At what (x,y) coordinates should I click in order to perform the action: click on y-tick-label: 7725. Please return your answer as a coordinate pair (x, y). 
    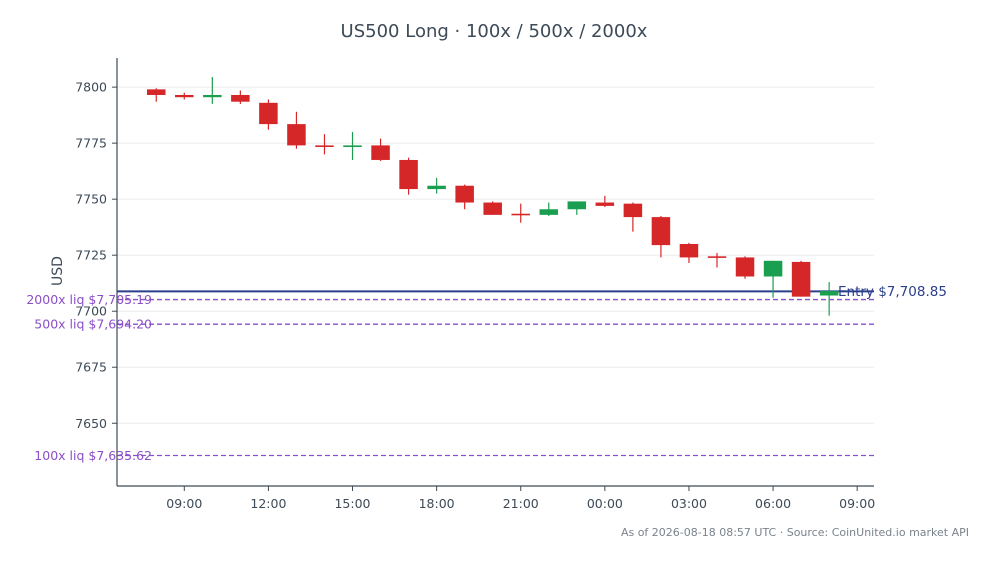
    Looking at the image, I should click on (91, 255).